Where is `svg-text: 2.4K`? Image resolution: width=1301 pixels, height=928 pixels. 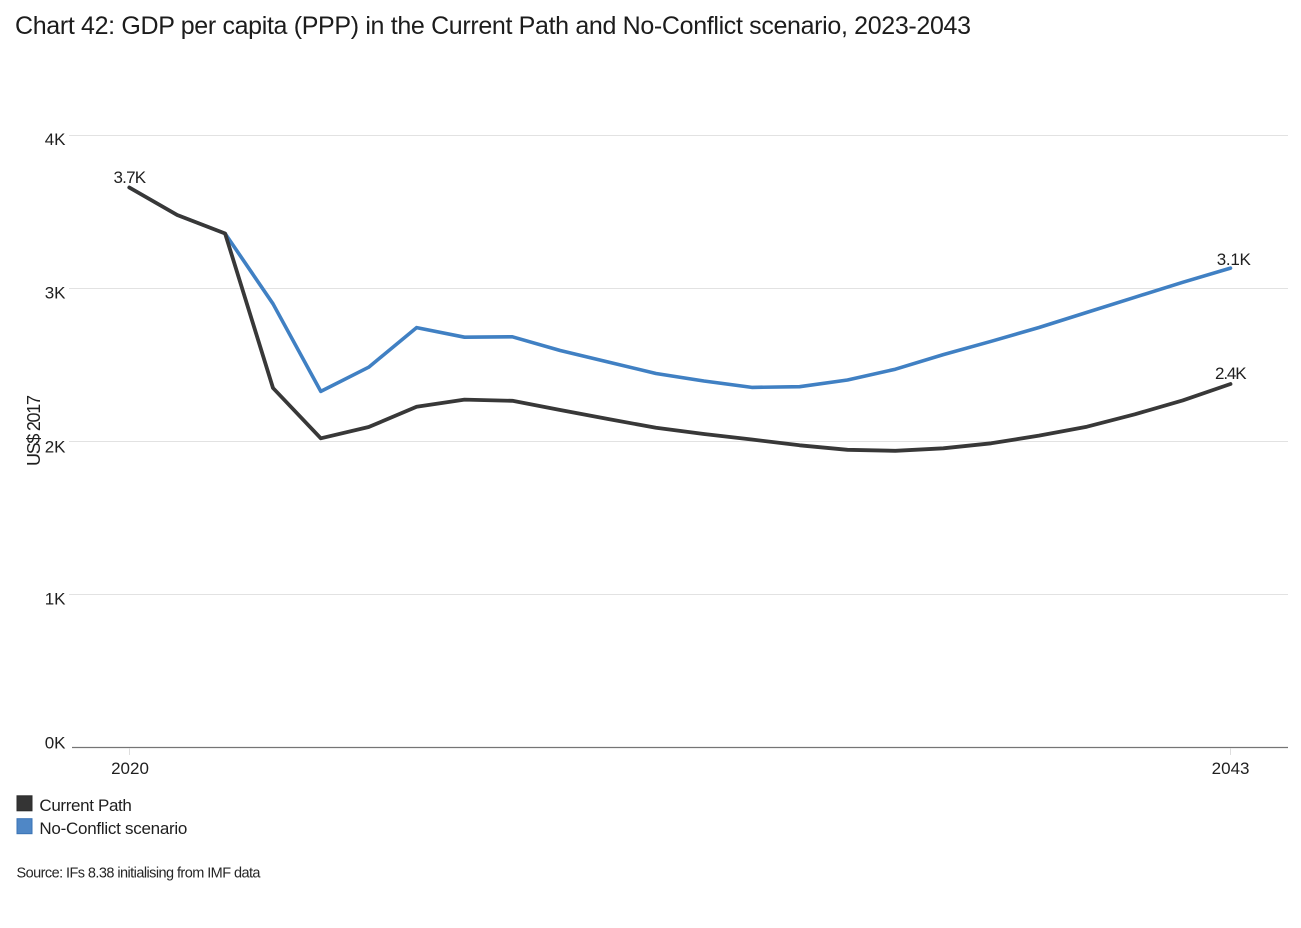
svg-text: 2.4K is located at coordinates (1231, 373).